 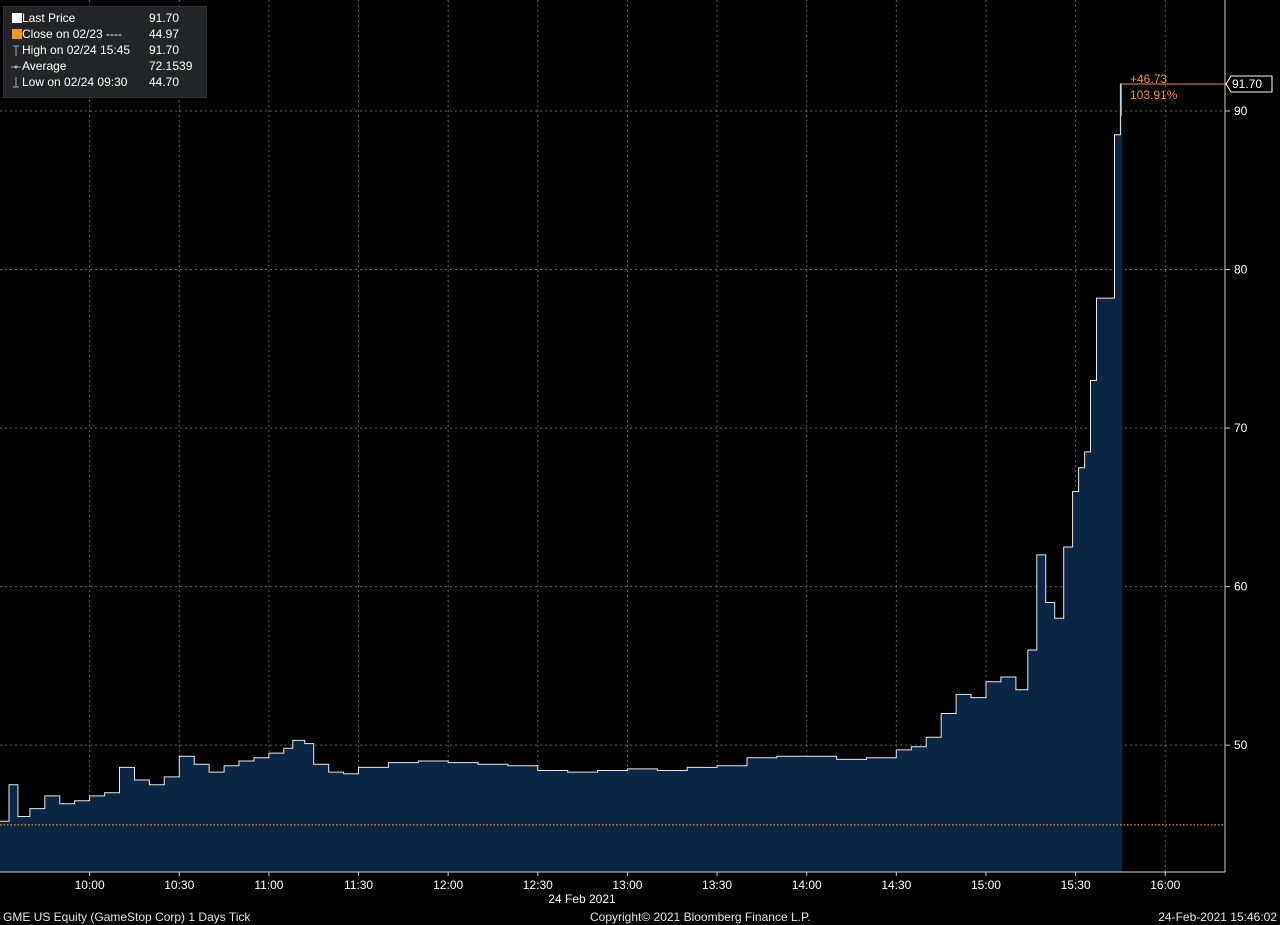 I want to click on change-annotation-change: +46.73, so click(x=1148, y=79).